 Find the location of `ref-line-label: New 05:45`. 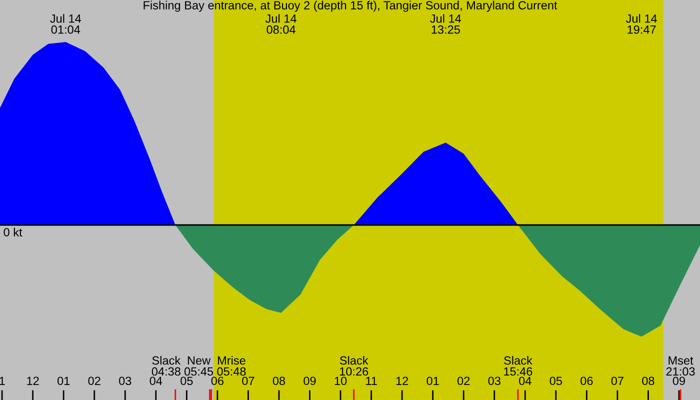

ref-line-label: New 05:45 is located at coordinates (199, 366).